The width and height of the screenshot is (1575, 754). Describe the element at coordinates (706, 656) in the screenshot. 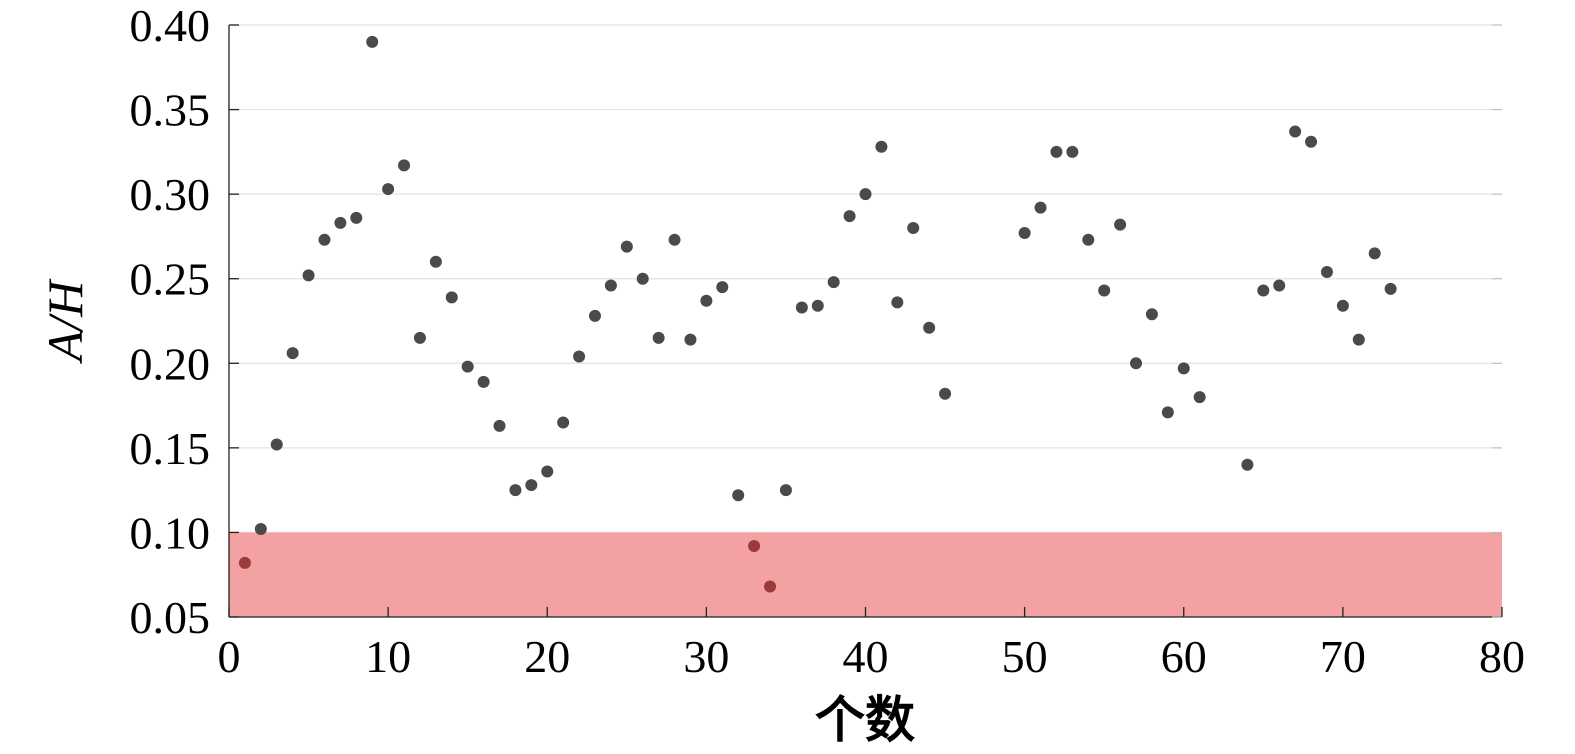

I see `x-tick-label: 30` at that location.